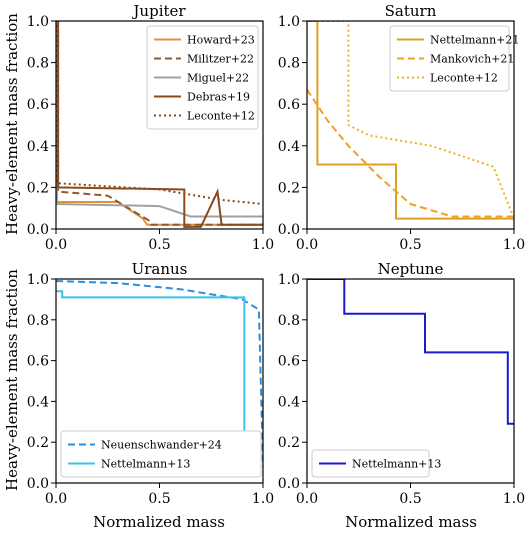 The image size is (529, 535). I want to click on legend-saturn: Nettelmann+21 Mankovich+21 Leconte+12, so click(454, 58).